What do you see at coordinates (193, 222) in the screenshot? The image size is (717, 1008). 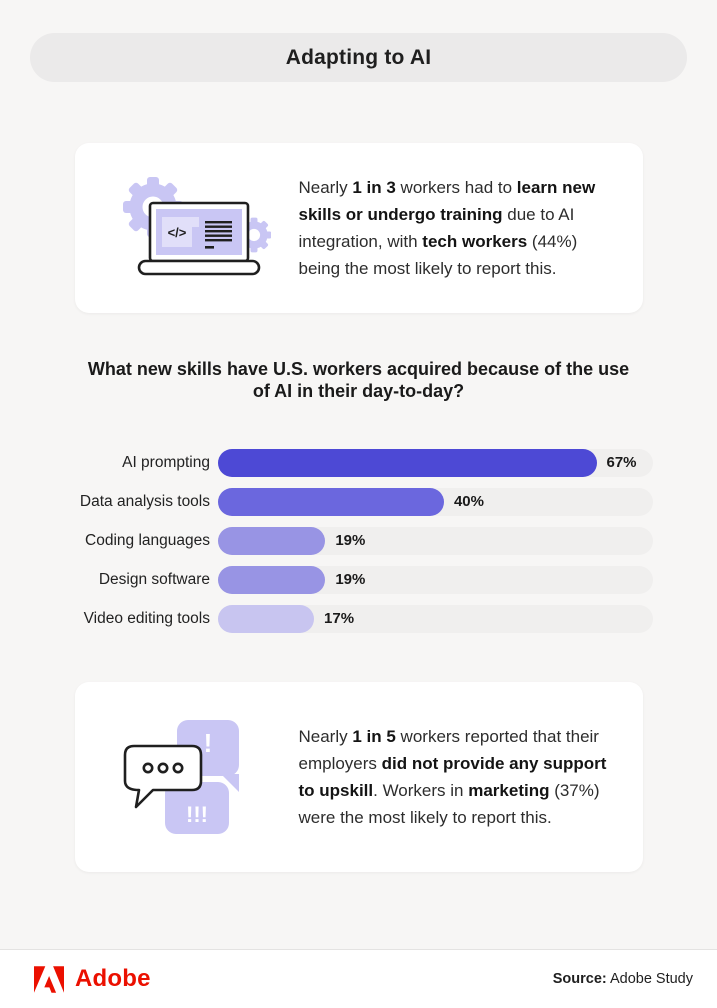 I see `code-panel-corner` at bounding box center [193, 222].